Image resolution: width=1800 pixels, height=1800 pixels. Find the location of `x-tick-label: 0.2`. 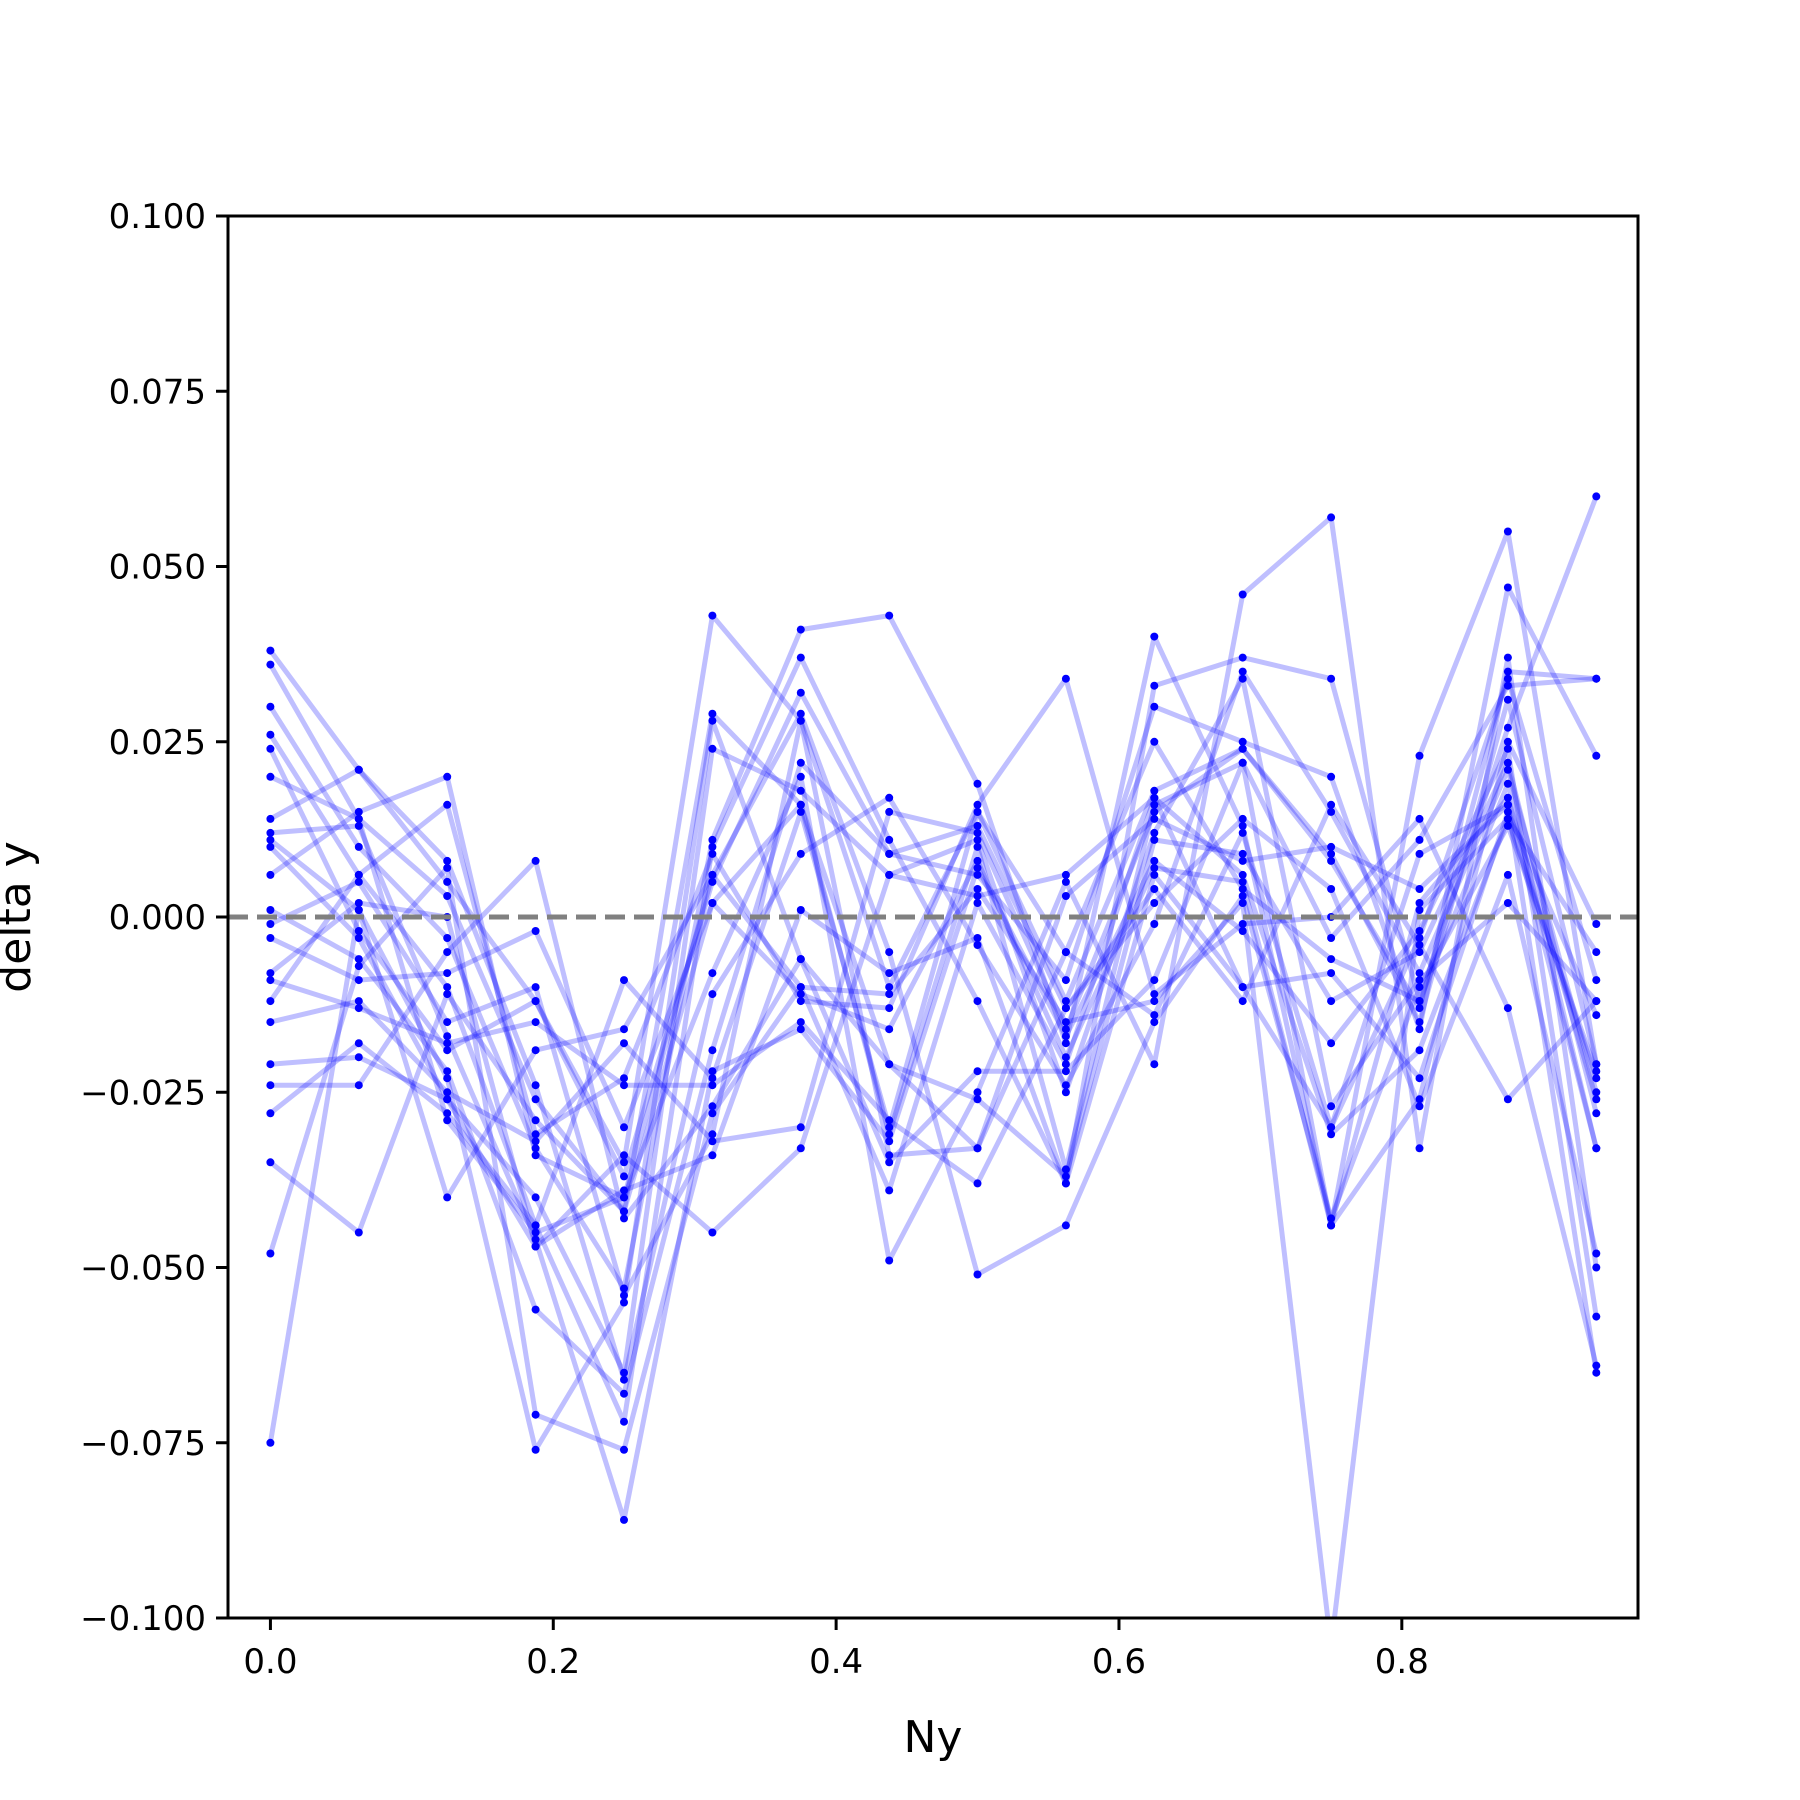

x-tick-label: 0.2 is located at coordinates (553, 1662).